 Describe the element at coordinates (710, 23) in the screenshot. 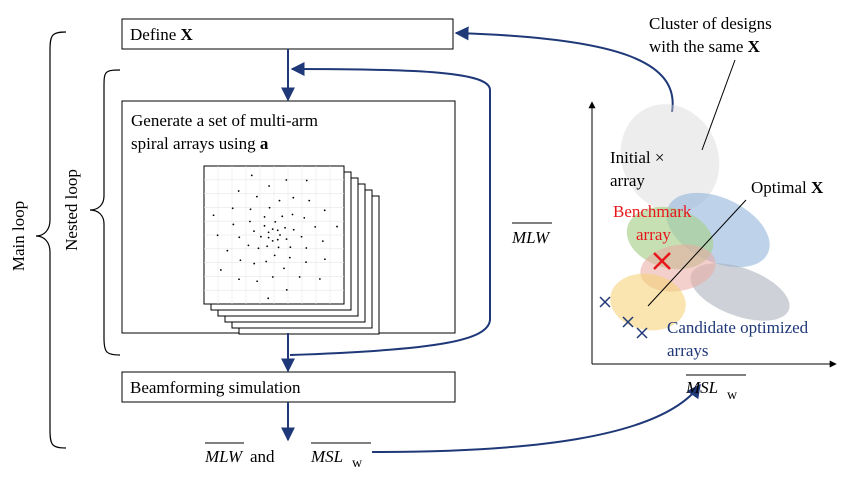

I see `cluster-label-line1: Cluster of designs` at that location.